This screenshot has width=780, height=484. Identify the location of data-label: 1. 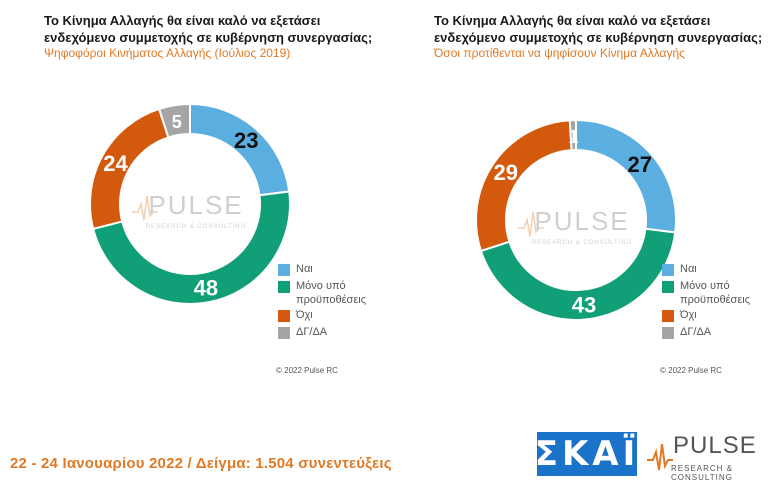
(573, 137).